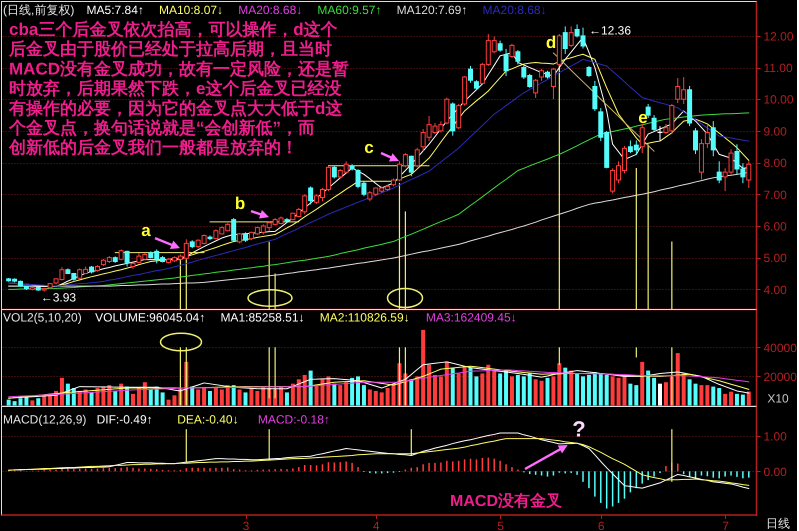  I want to click on annotation: e, so click(643, 118).